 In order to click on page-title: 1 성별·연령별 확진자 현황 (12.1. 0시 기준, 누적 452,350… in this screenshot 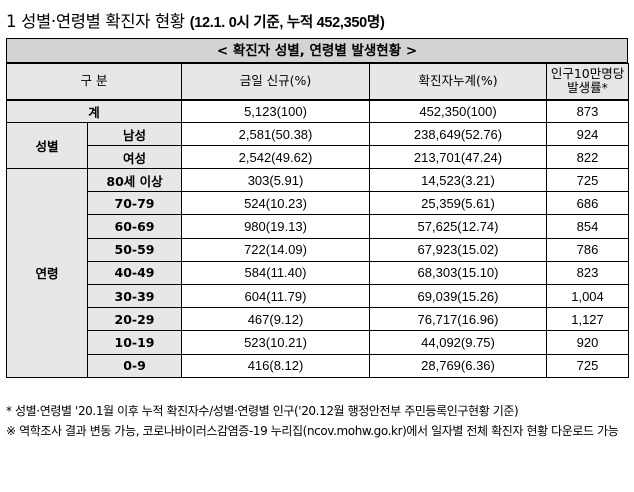, I will do `click(195, 20)`.